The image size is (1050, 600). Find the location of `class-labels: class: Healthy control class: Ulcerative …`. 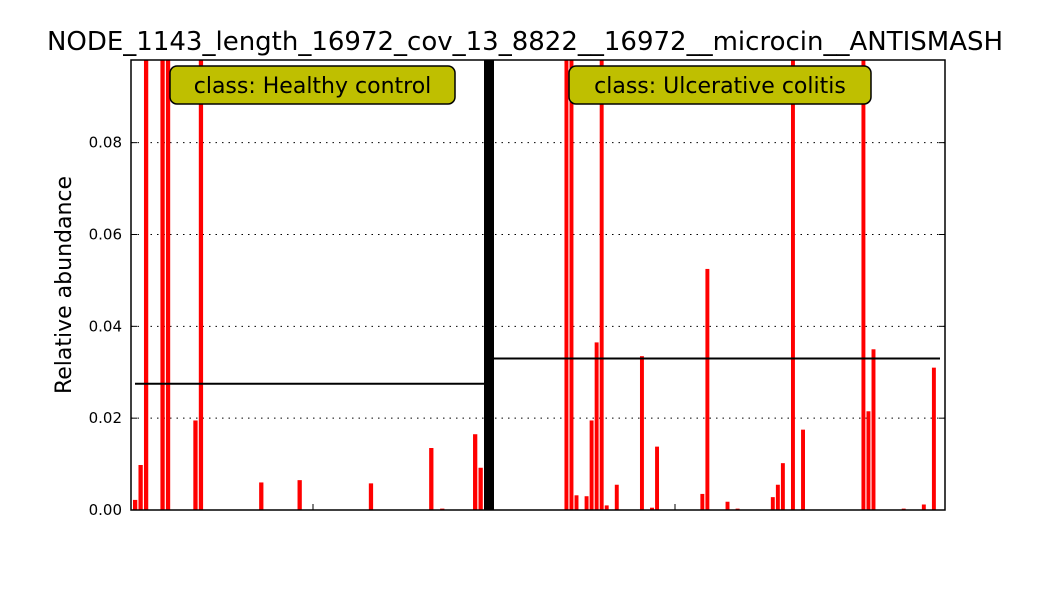

class-labels: class: Healthy control class: Ulcerative … is located at coordinates (520, 85).